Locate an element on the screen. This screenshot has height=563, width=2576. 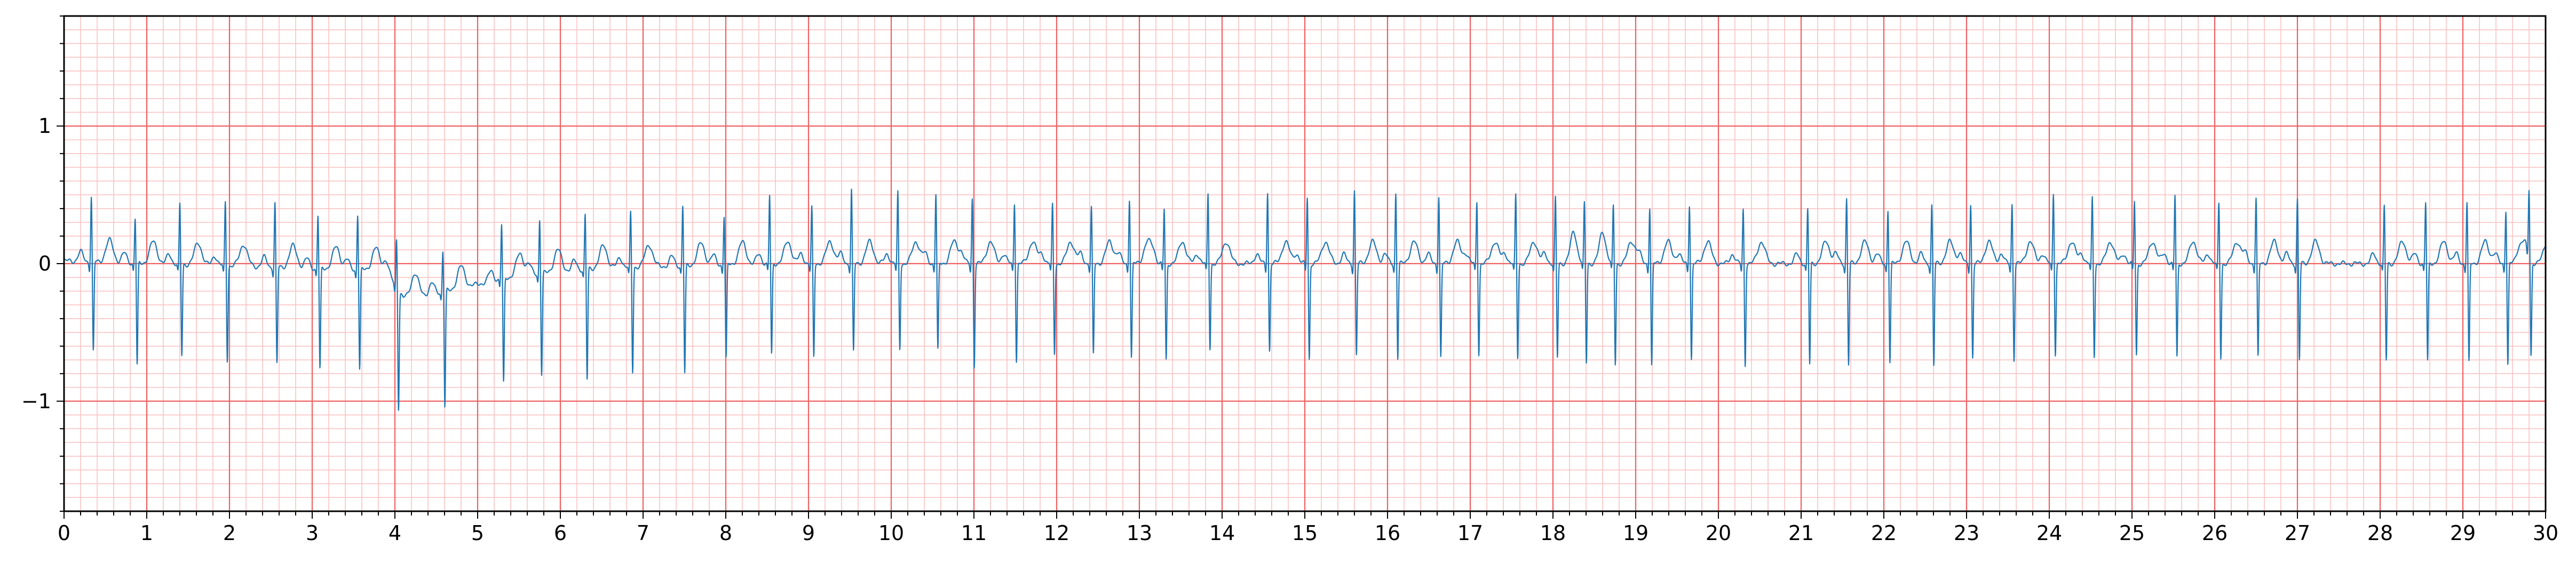
x-tick-label: 24 is located at coordinates (2049, 533).